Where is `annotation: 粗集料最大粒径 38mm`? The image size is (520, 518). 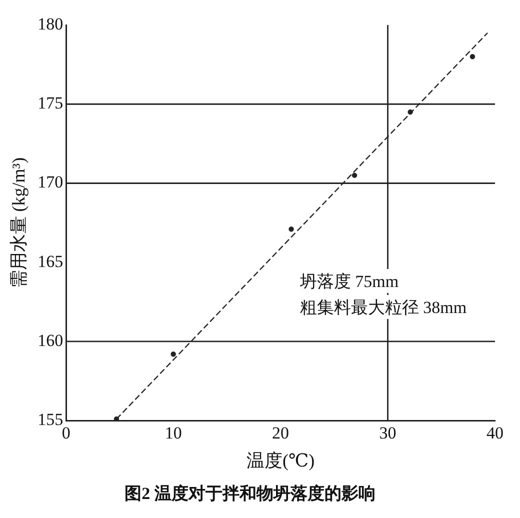
annotation: 粗集料最大粒径 38mm is located at coordinates (383, 308).